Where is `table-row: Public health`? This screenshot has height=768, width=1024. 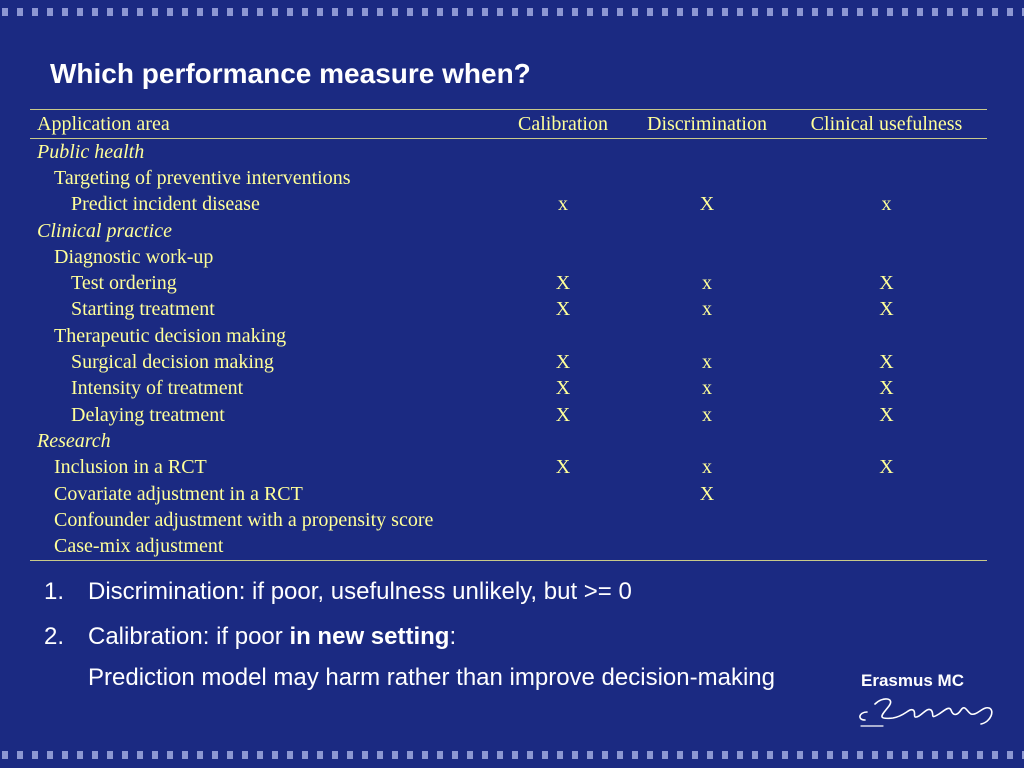
table-row: Public health is located at coordinates (508, 152).